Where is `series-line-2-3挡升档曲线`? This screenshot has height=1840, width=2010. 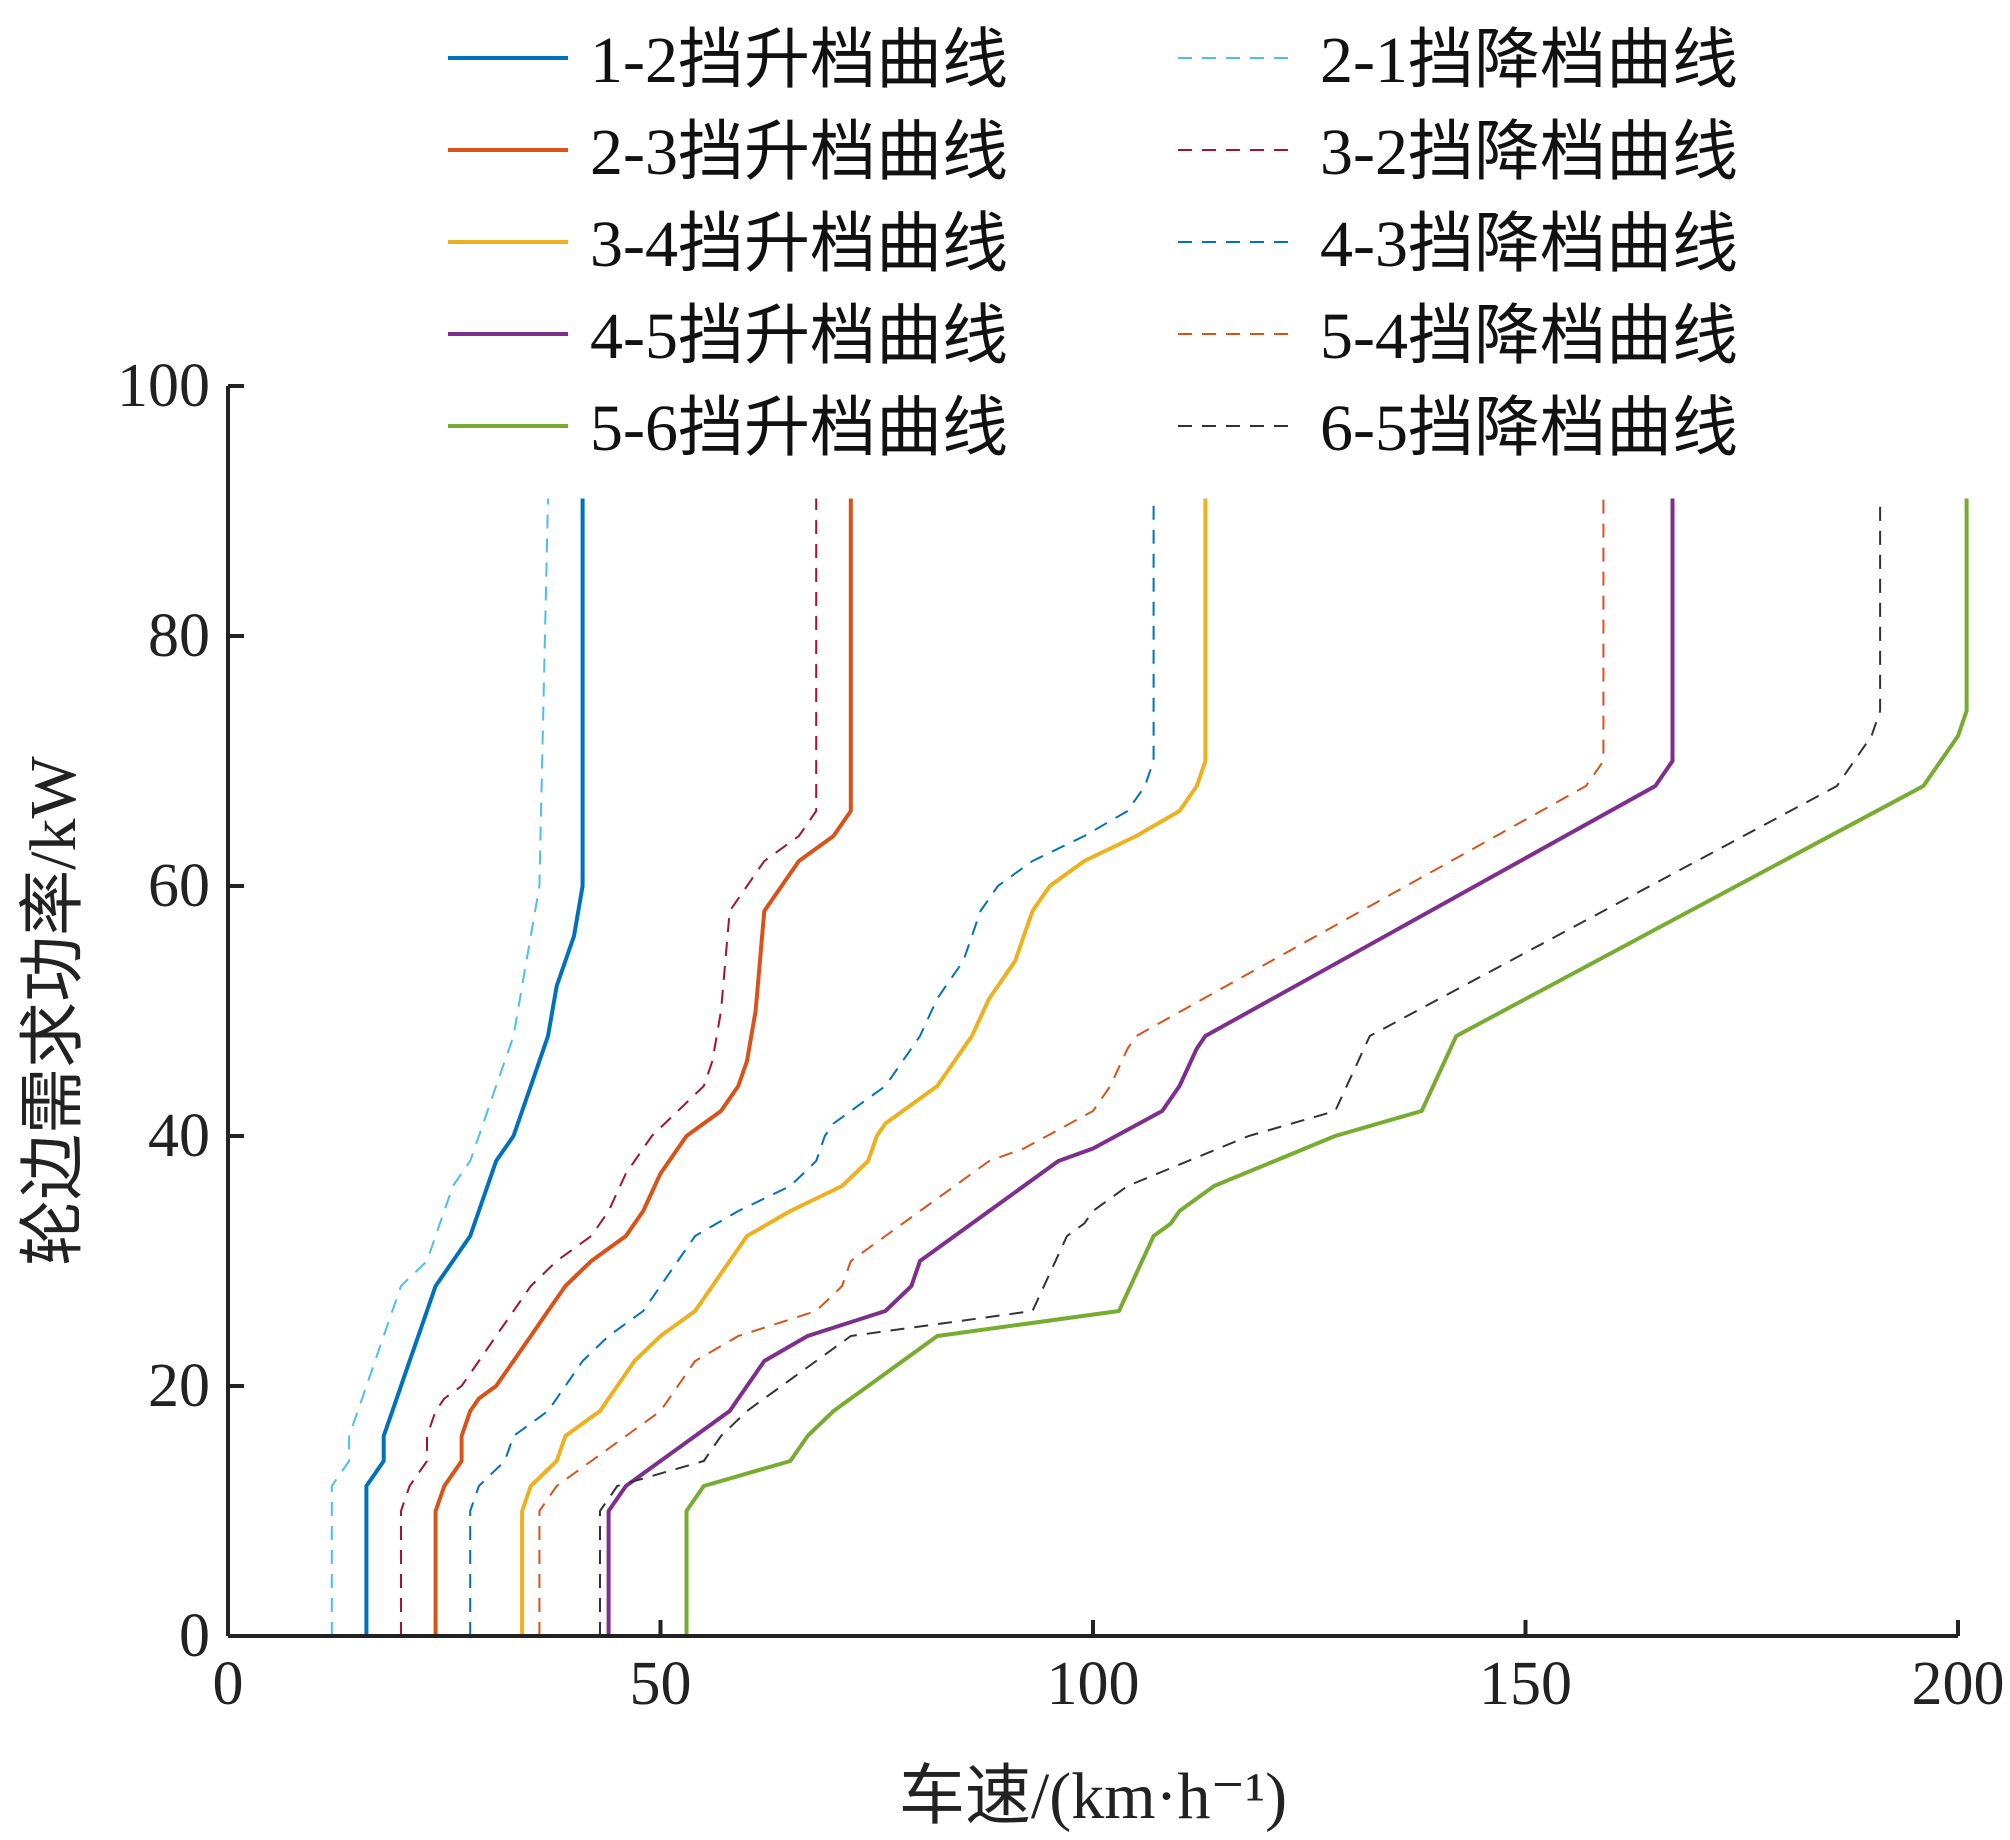
series-line-2-3挡升档曲线 is located at coordinates (643, 1067).